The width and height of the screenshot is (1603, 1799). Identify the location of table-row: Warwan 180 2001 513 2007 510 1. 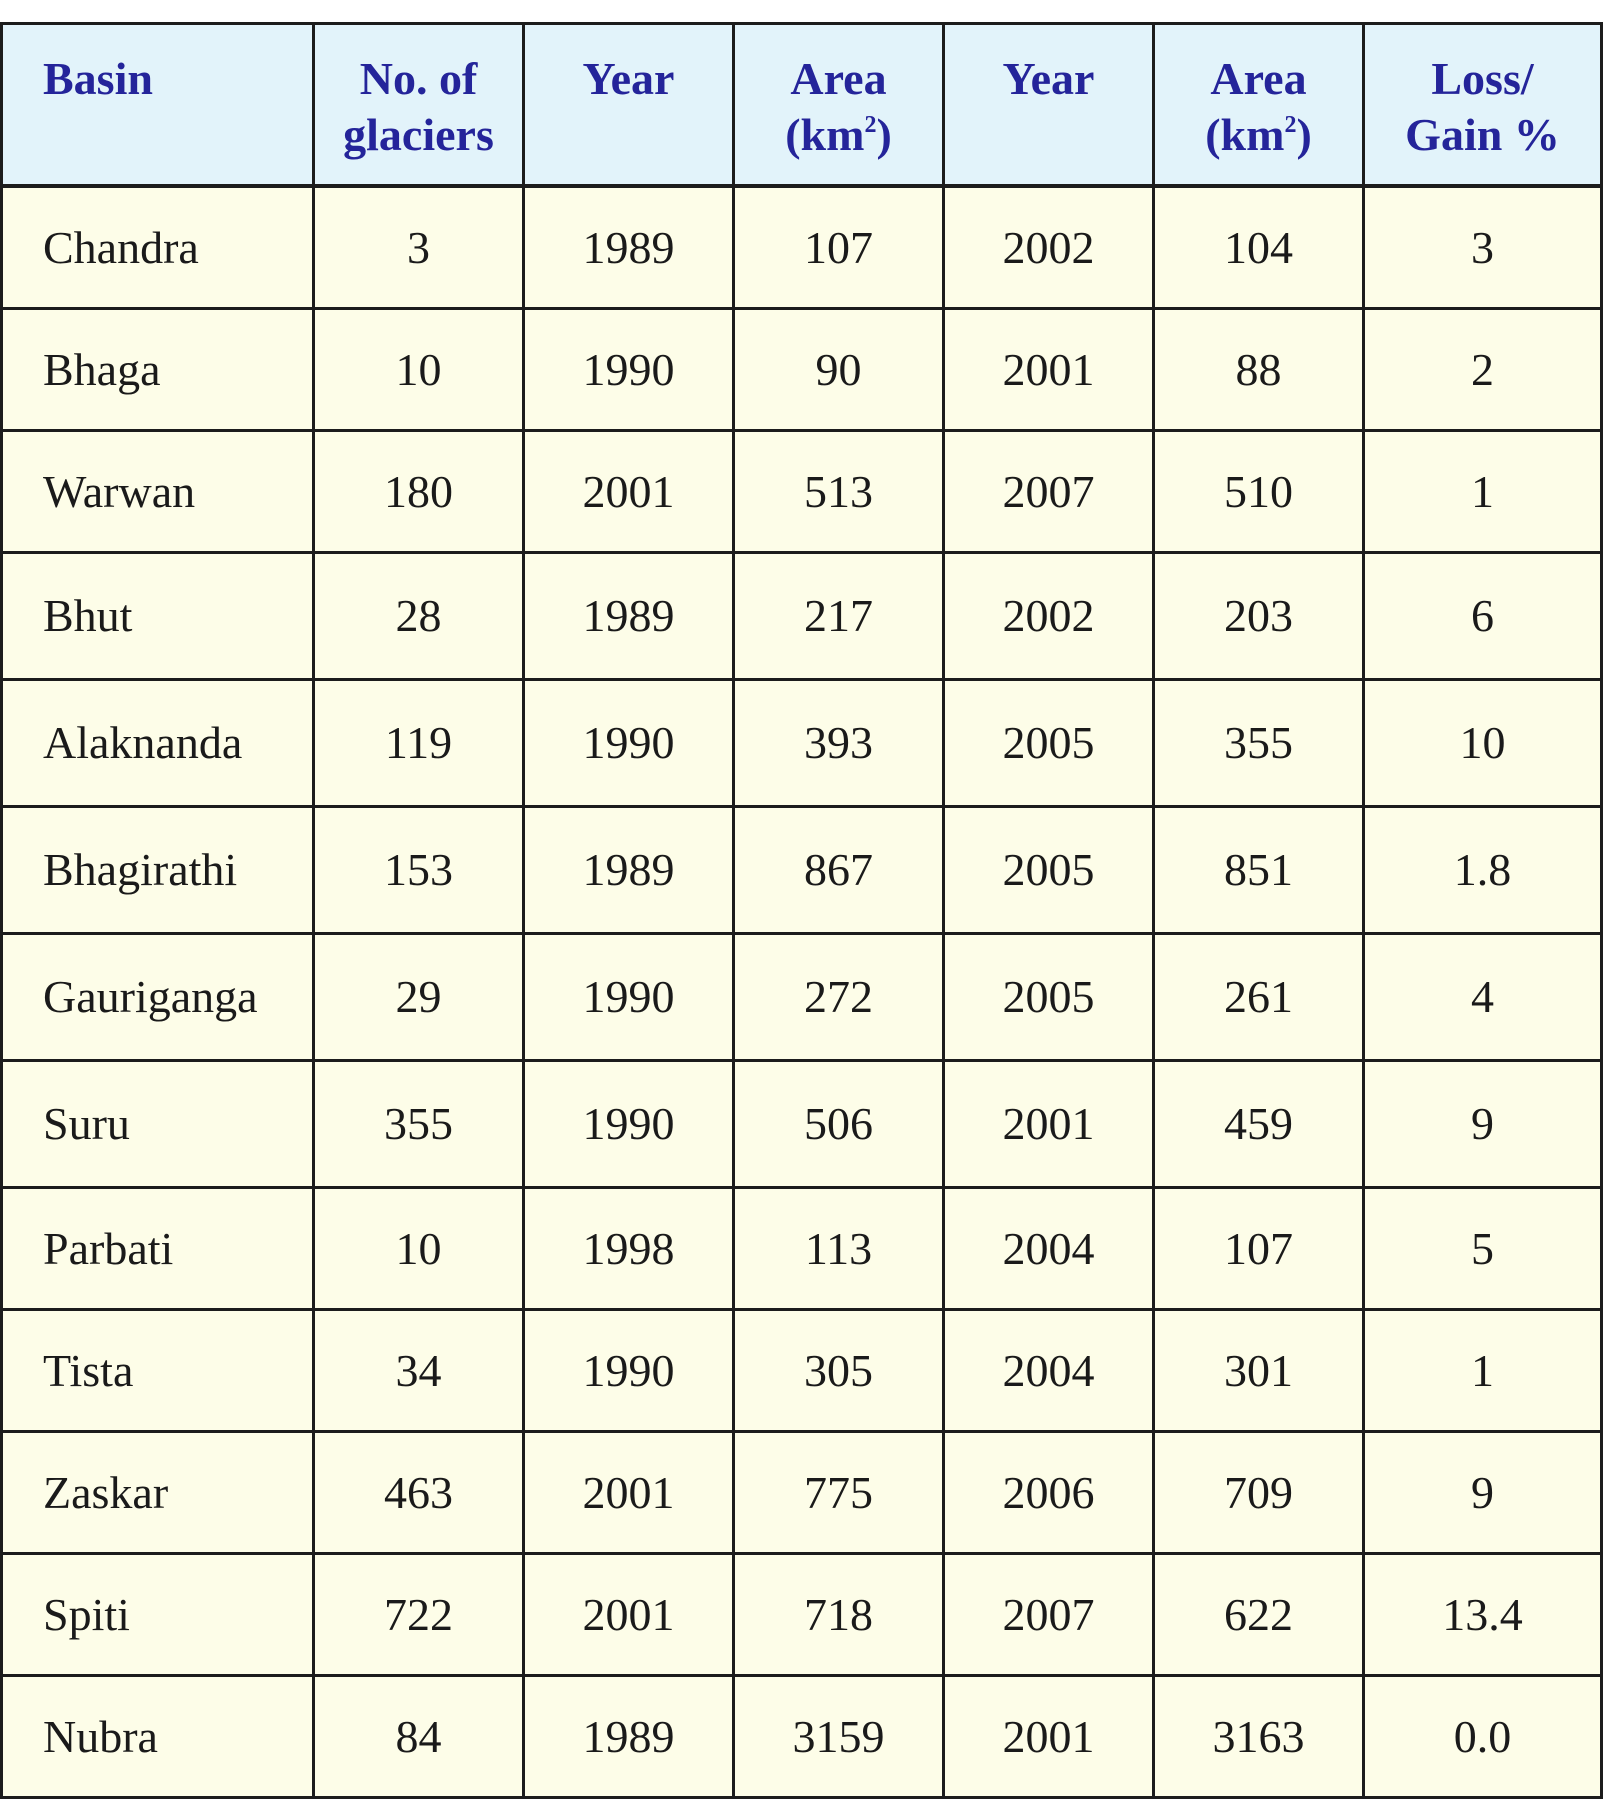
(801, 491).